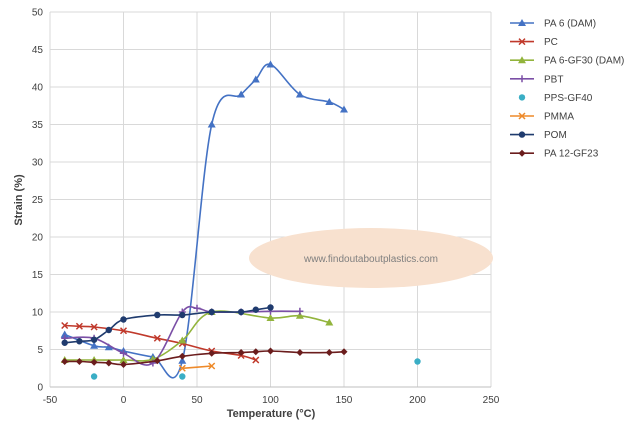 This screenshot has width=639, height=436. I want to click on y-tick-label: 45, so click(38, 50).